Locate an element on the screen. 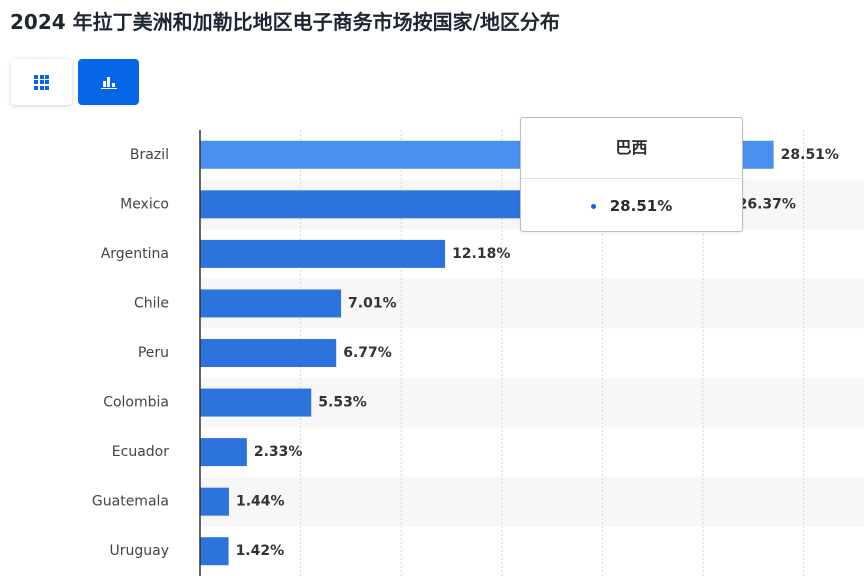  category-label: Colombia is located at coordinates (136, 403).